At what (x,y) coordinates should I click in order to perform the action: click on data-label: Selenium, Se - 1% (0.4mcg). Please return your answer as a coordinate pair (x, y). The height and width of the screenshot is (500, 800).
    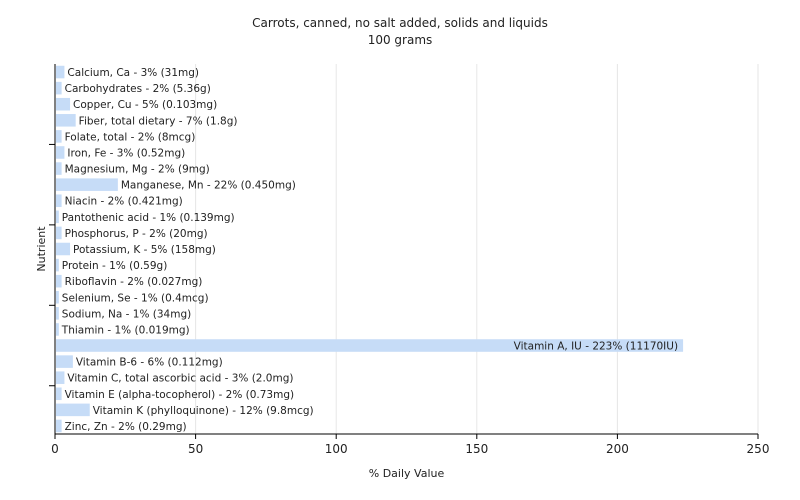
    Looking at the image, I should click on (135, 298).